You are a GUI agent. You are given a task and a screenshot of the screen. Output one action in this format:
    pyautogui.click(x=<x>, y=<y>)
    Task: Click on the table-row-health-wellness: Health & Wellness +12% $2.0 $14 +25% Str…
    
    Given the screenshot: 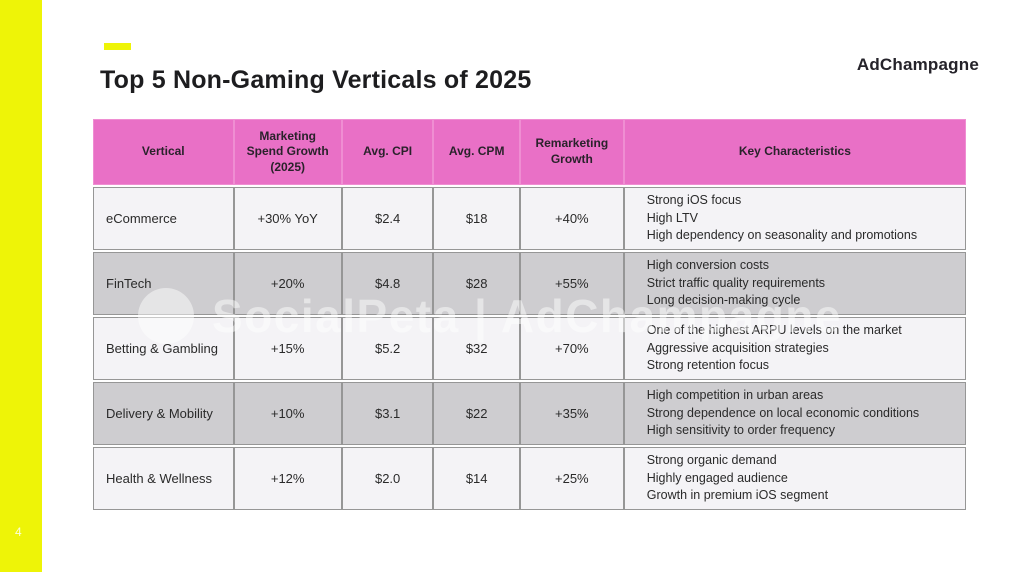 What is the action you would take?
    pyautogui.click(x=529, y=478)
    